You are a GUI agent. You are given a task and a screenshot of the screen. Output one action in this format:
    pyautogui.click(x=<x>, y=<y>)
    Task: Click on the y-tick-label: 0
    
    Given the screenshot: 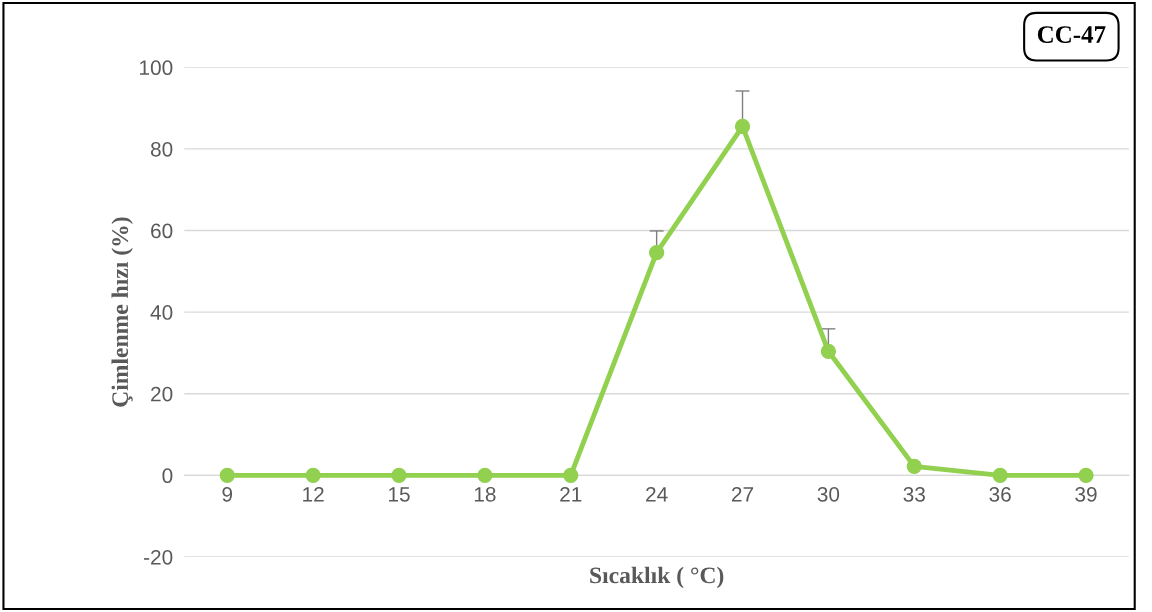 What is the action you would take?
    pyautogui.click(x=167, y=476)
    